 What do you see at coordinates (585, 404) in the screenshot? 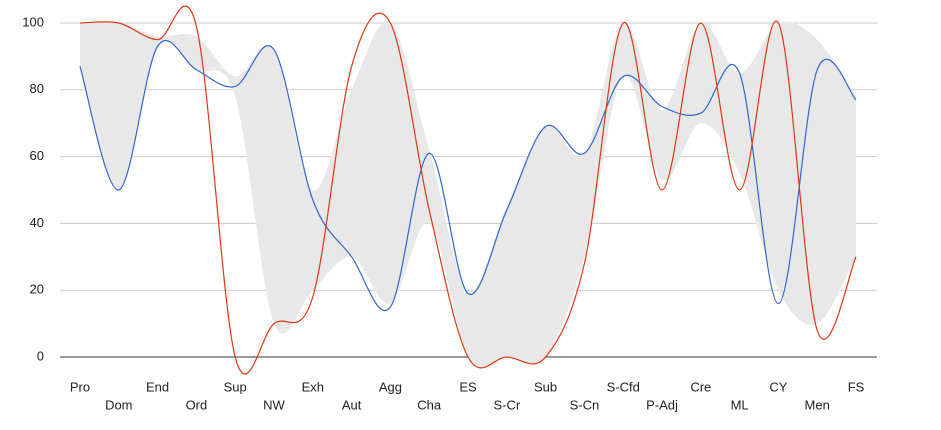
I see `x-tick-label: S-Cn` at bounding box center [585, 404].